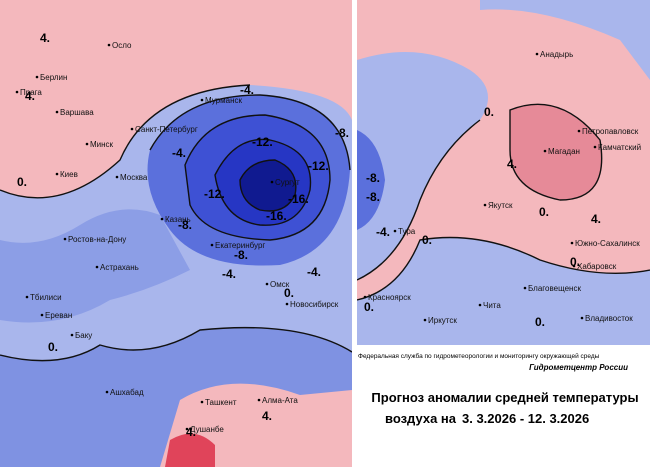  I want to click on city-label: Санкт-Петербург, so click(166, 129).